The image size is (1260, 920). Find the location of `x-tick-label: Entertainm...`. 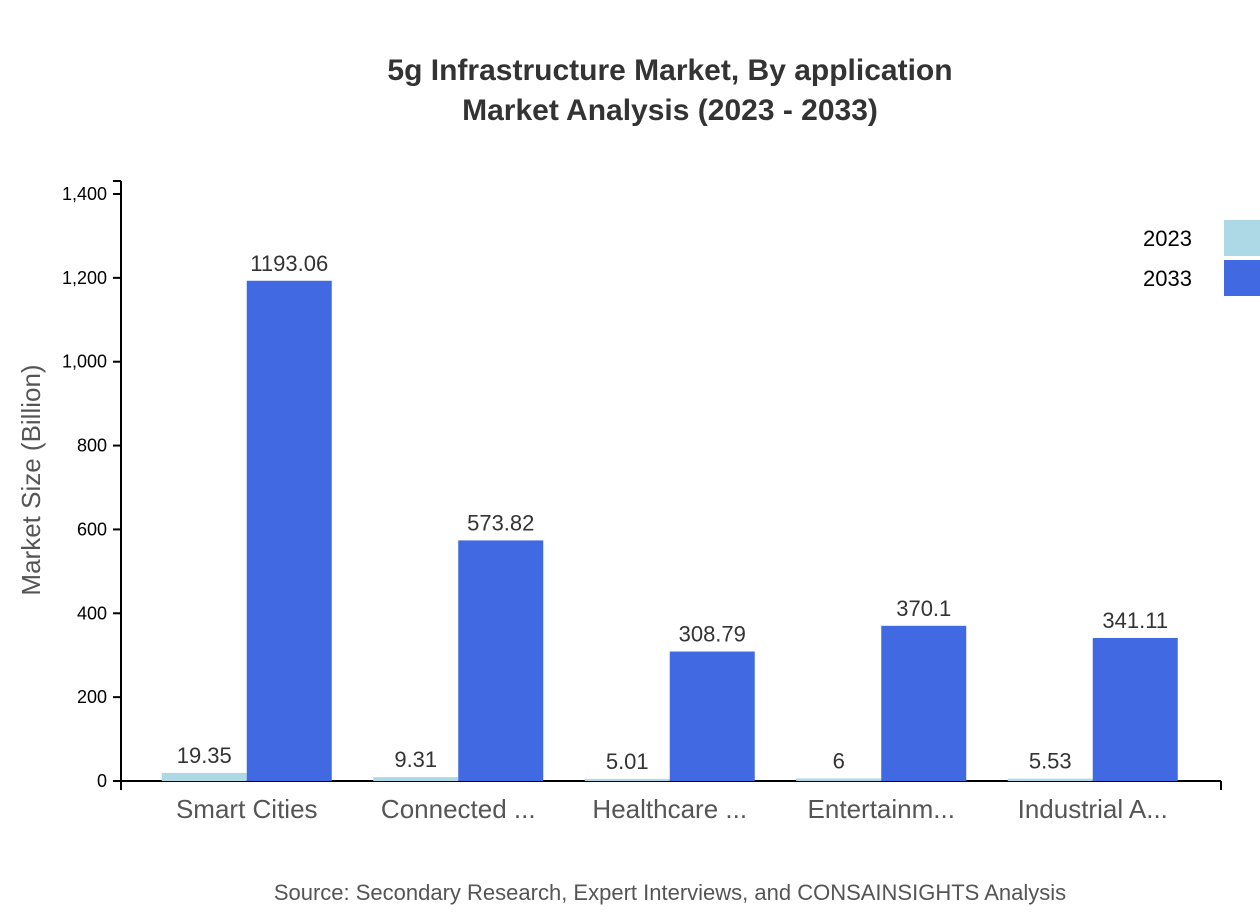

x-tick-label: Entertainm... is located at coordinates (881, 809).